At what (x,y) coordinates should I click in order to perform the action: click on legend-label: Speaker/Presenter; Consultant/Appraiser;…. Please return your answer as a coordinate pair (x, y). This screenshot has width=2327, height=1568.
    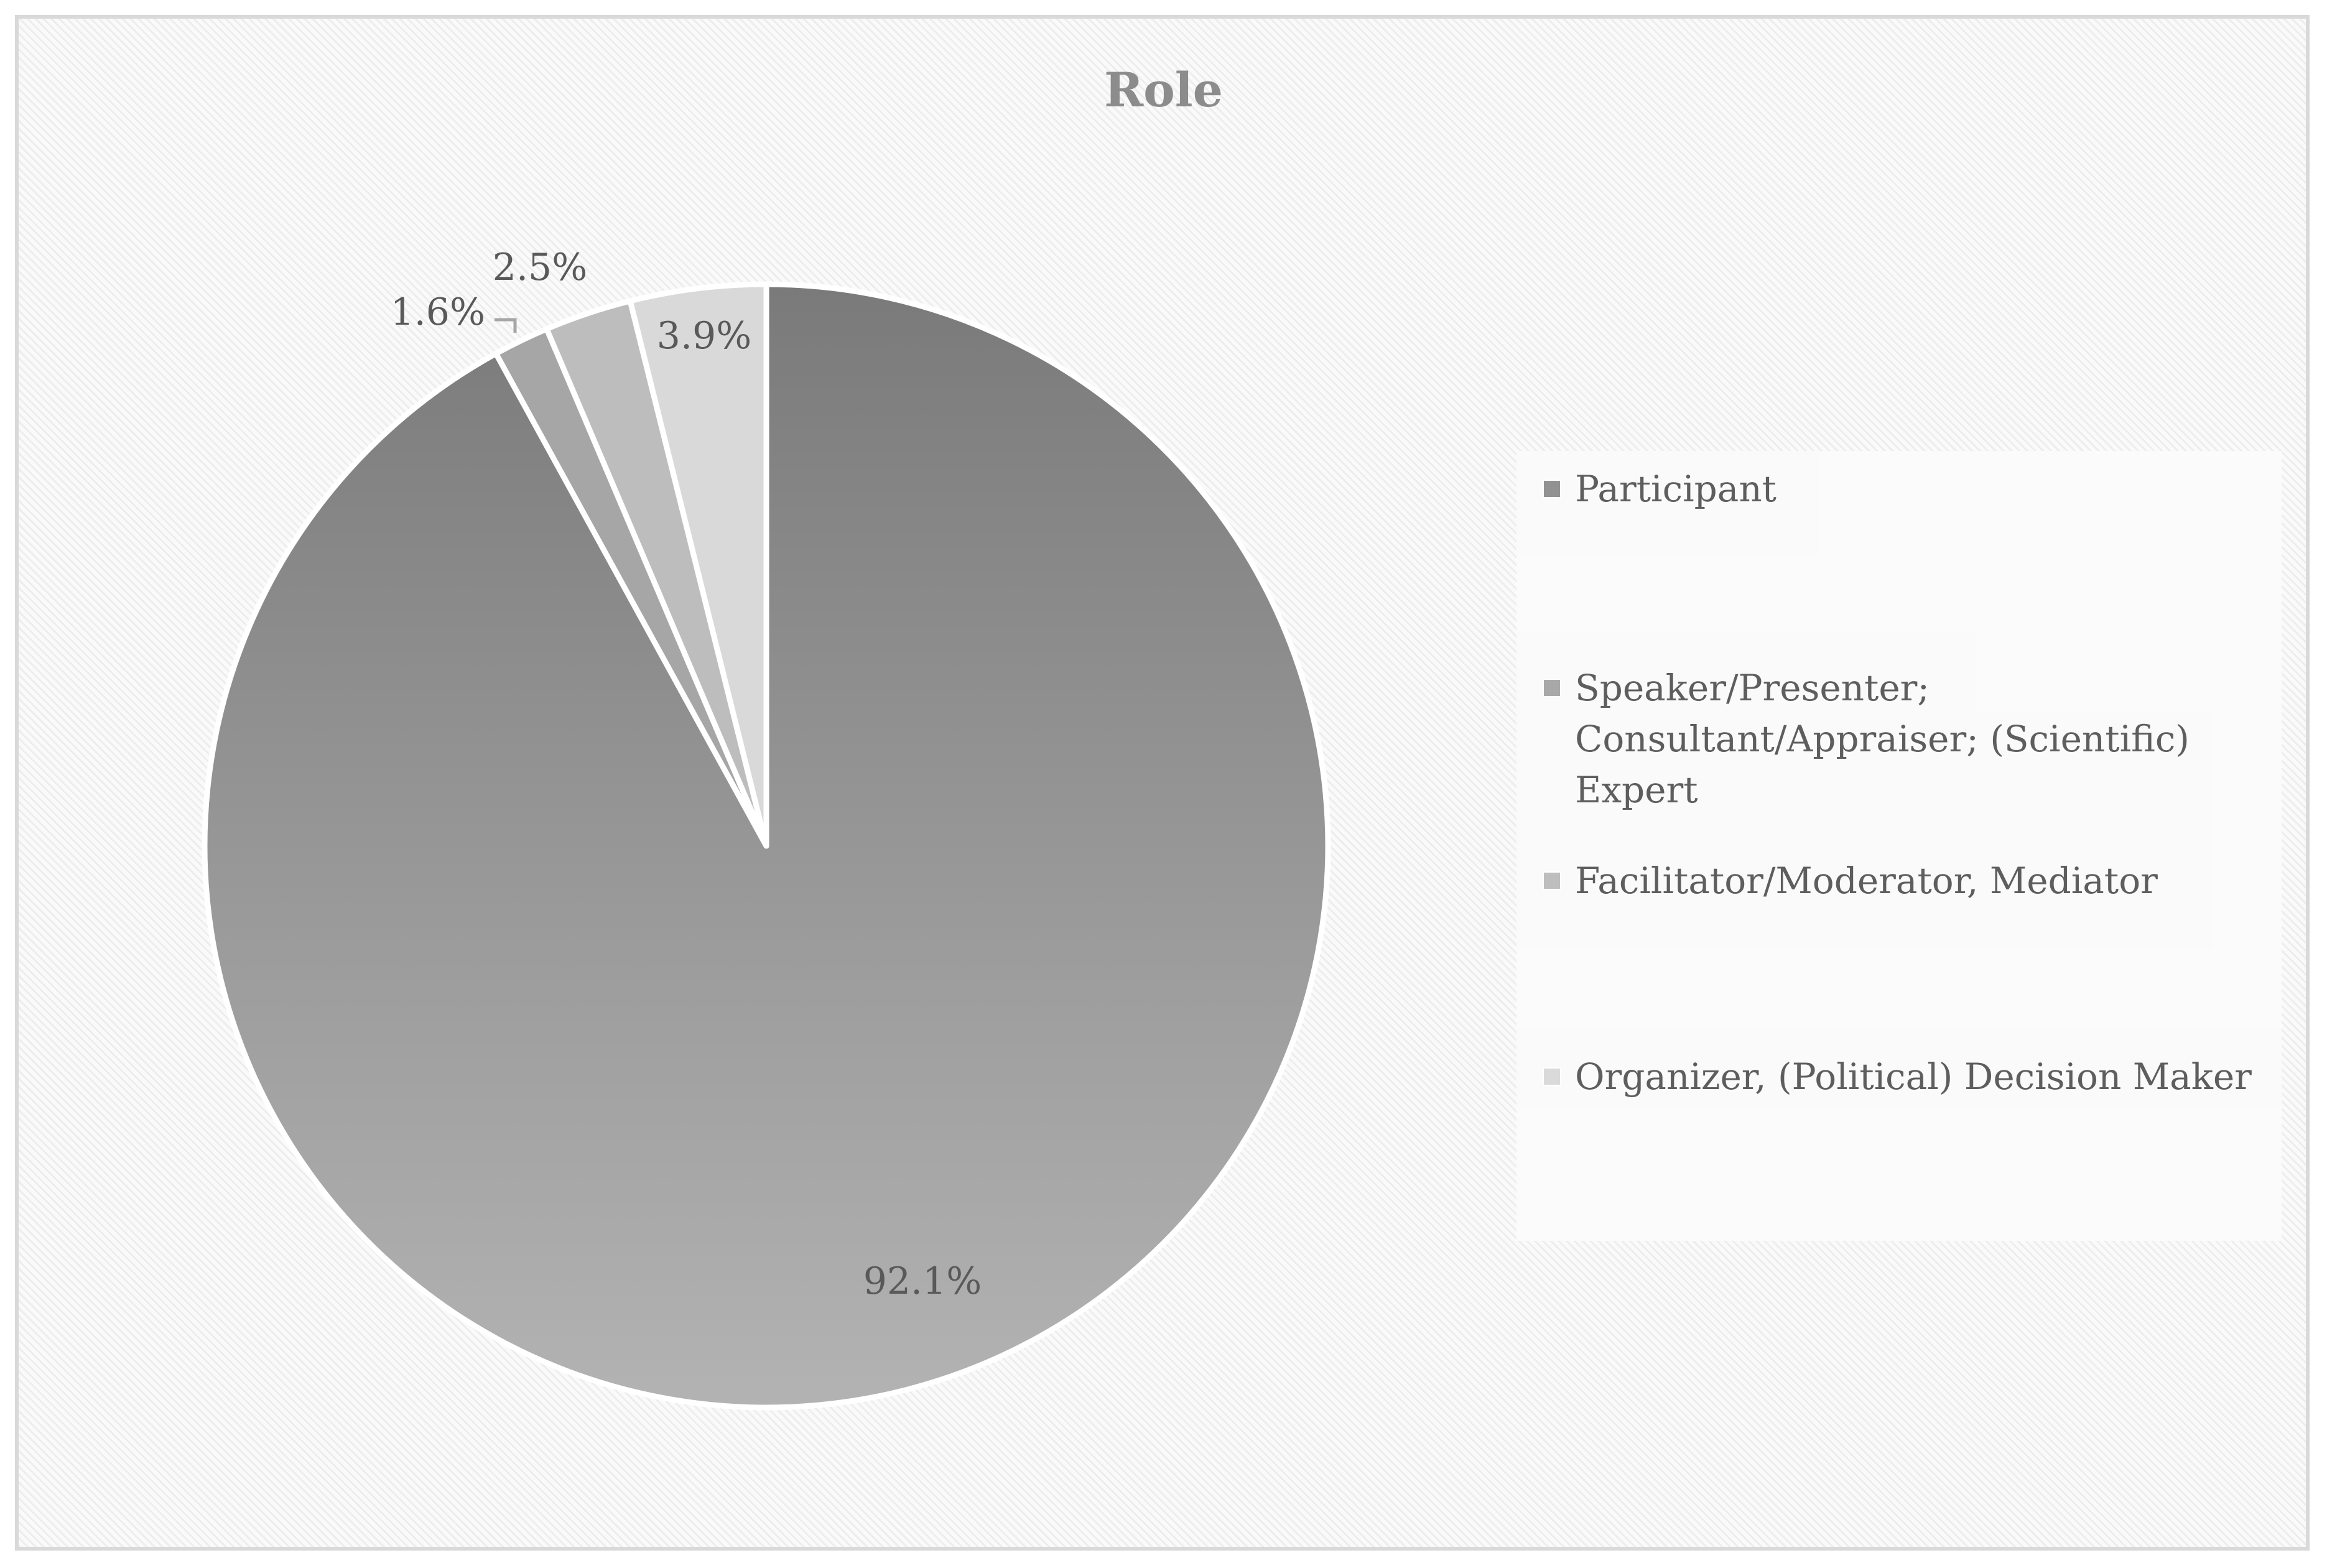
    Looking at the image, I should click on (1882, 739).